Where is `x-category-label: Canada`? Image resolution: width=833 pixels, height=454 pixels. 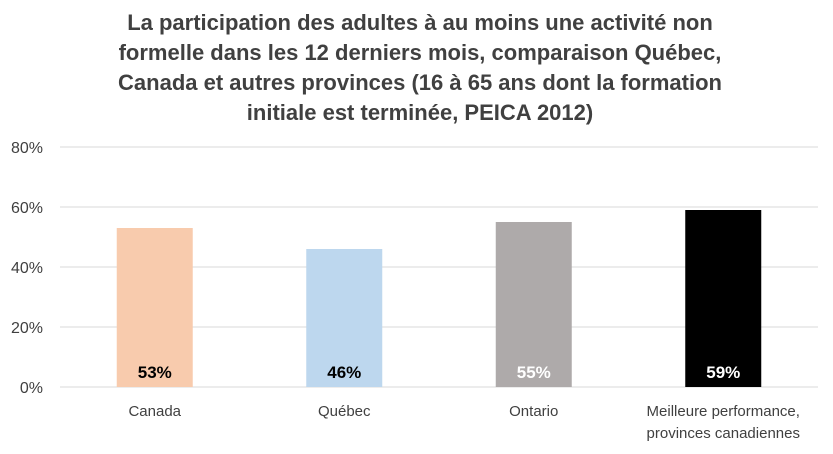
x-category-label: Canada is located at coordinates (154, 411).